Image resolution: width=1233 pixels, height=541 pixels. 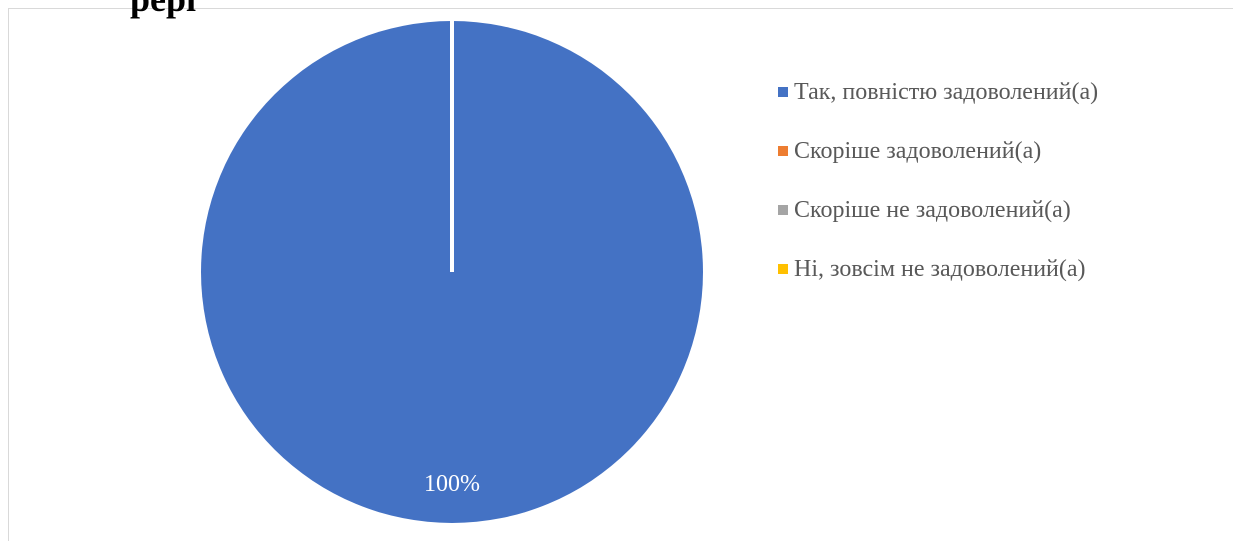 I want to click on pie-data-label: 100%, so click(x=452, y=484).